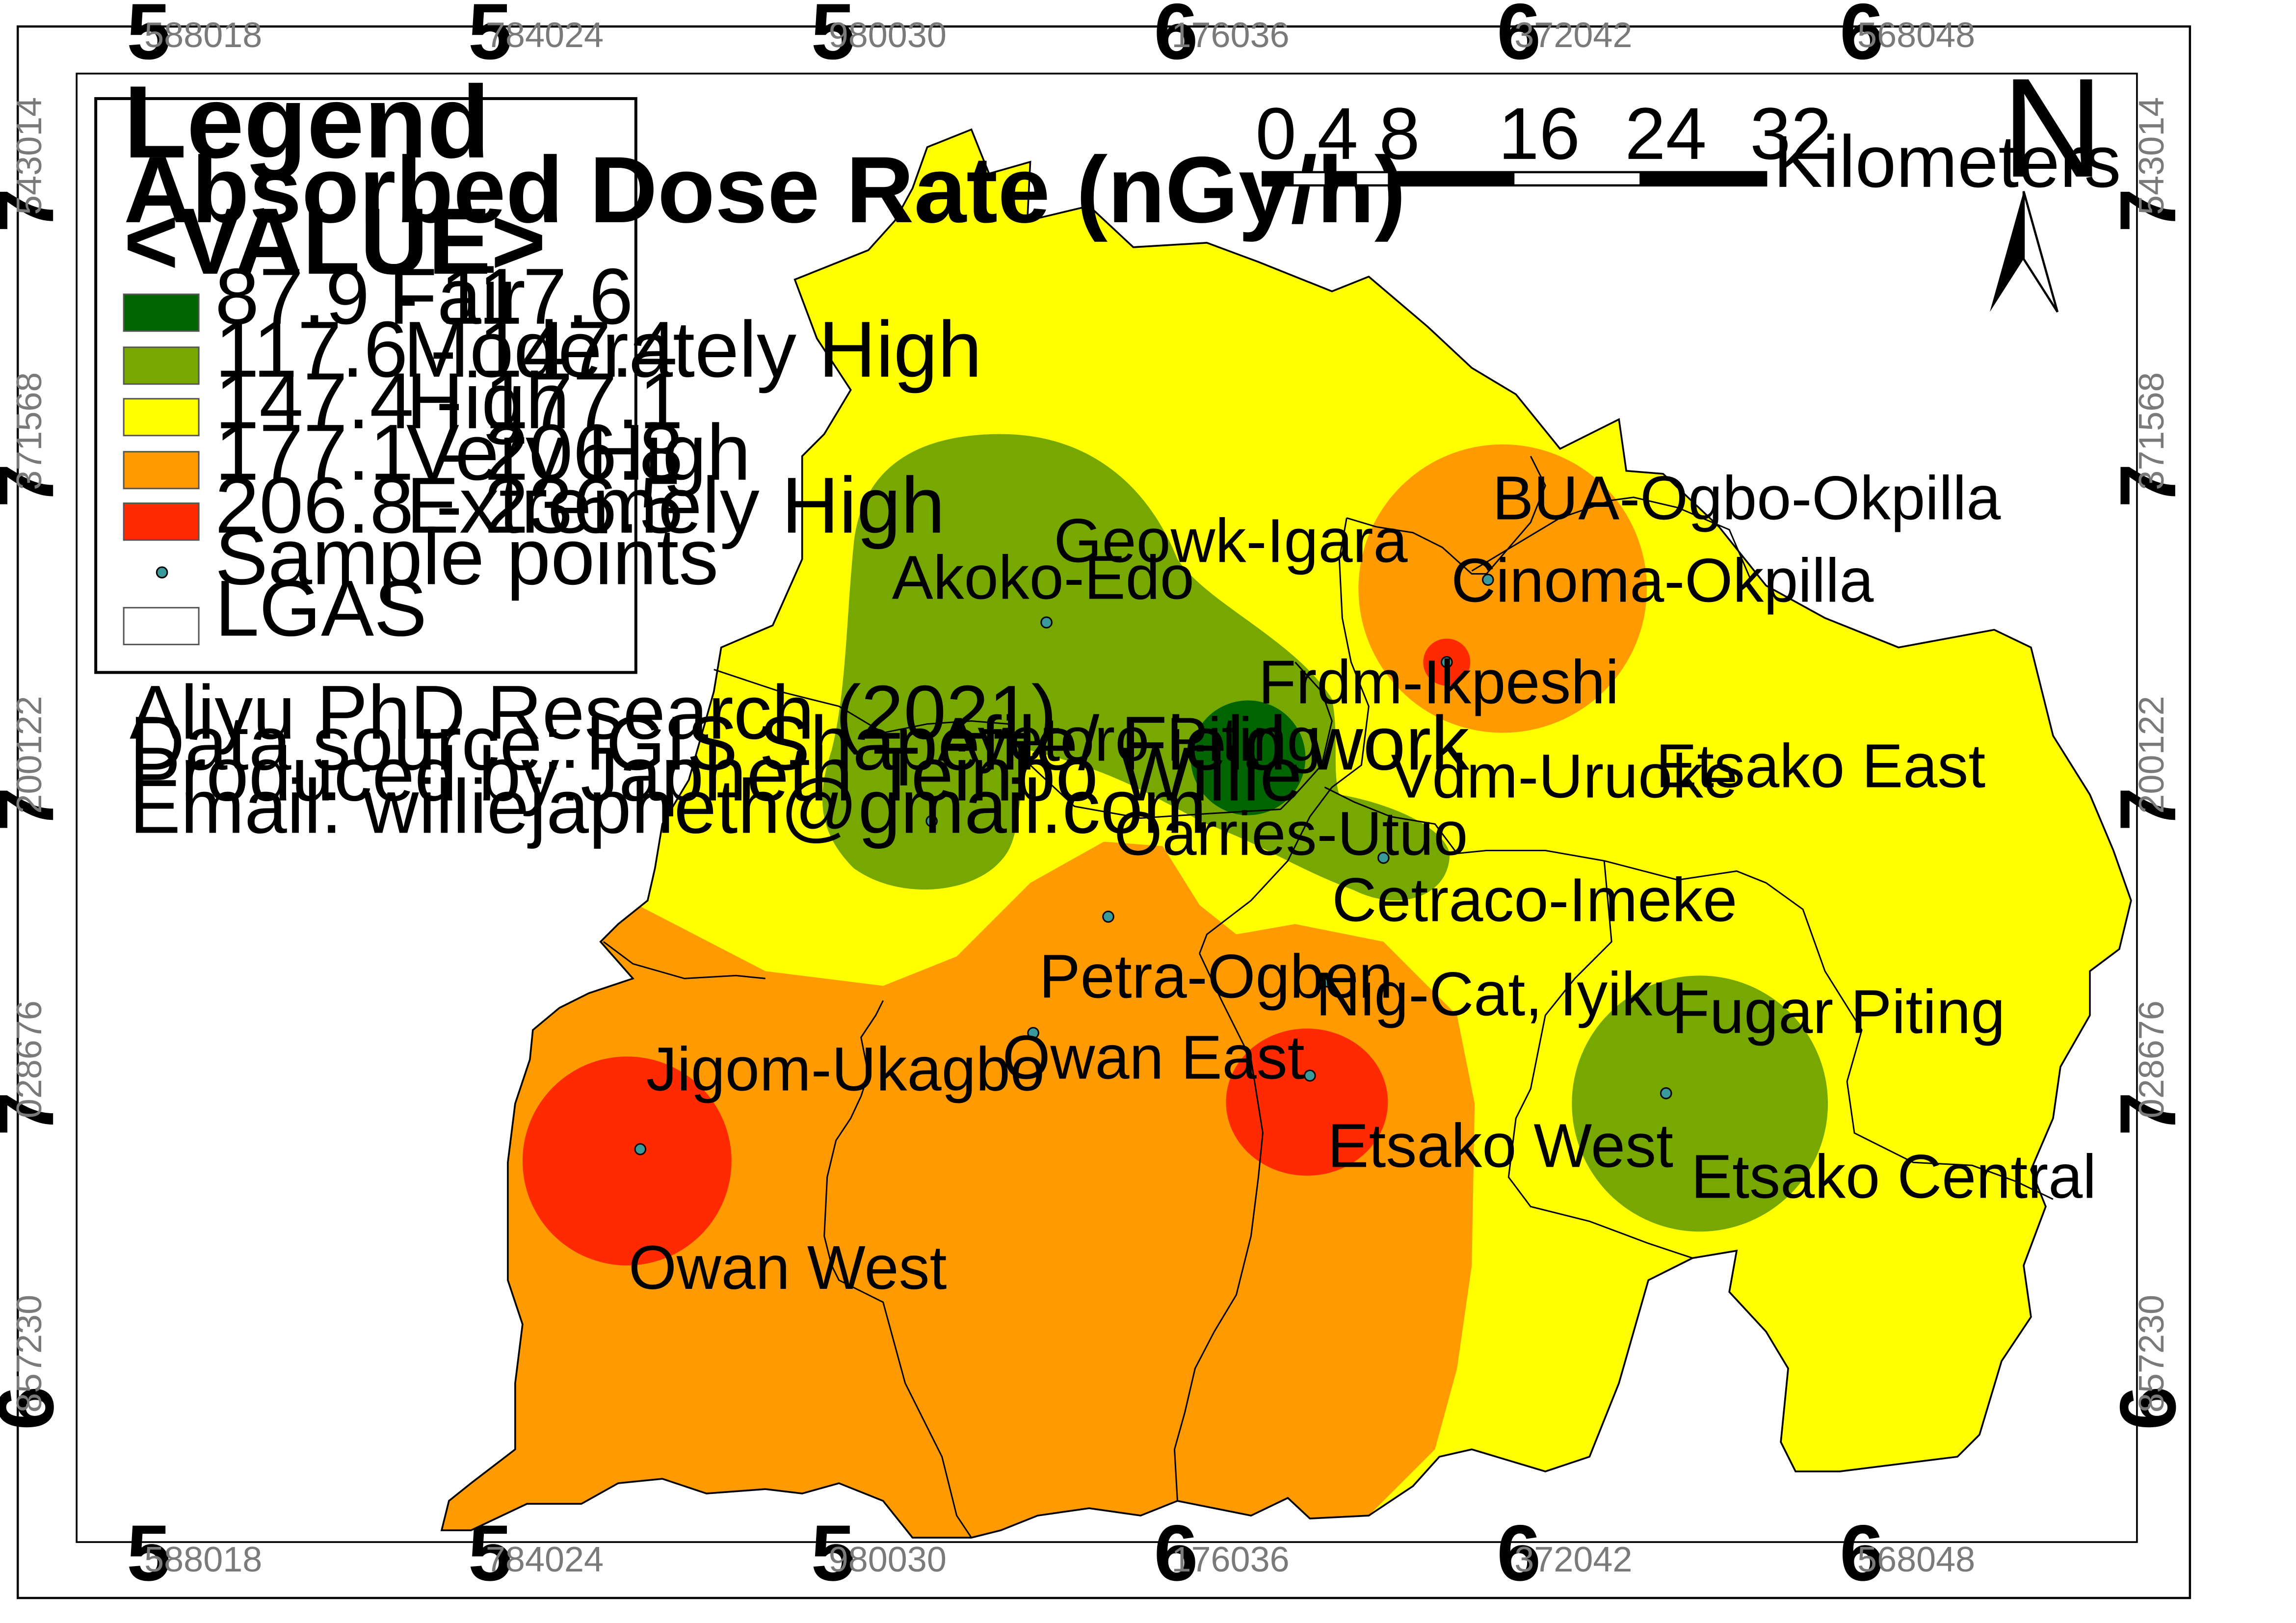  Describe the element at coordinates (1307, 1102) in the screenshot. I see `extremely-high-zone-iyiku` at that location.